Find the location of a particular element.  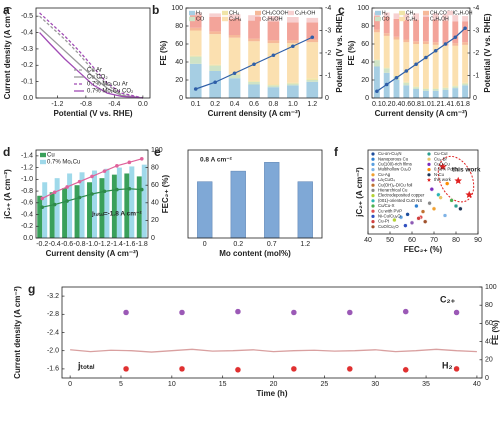

x-tick-label: 0.1 is located at coordinates (377, 104).